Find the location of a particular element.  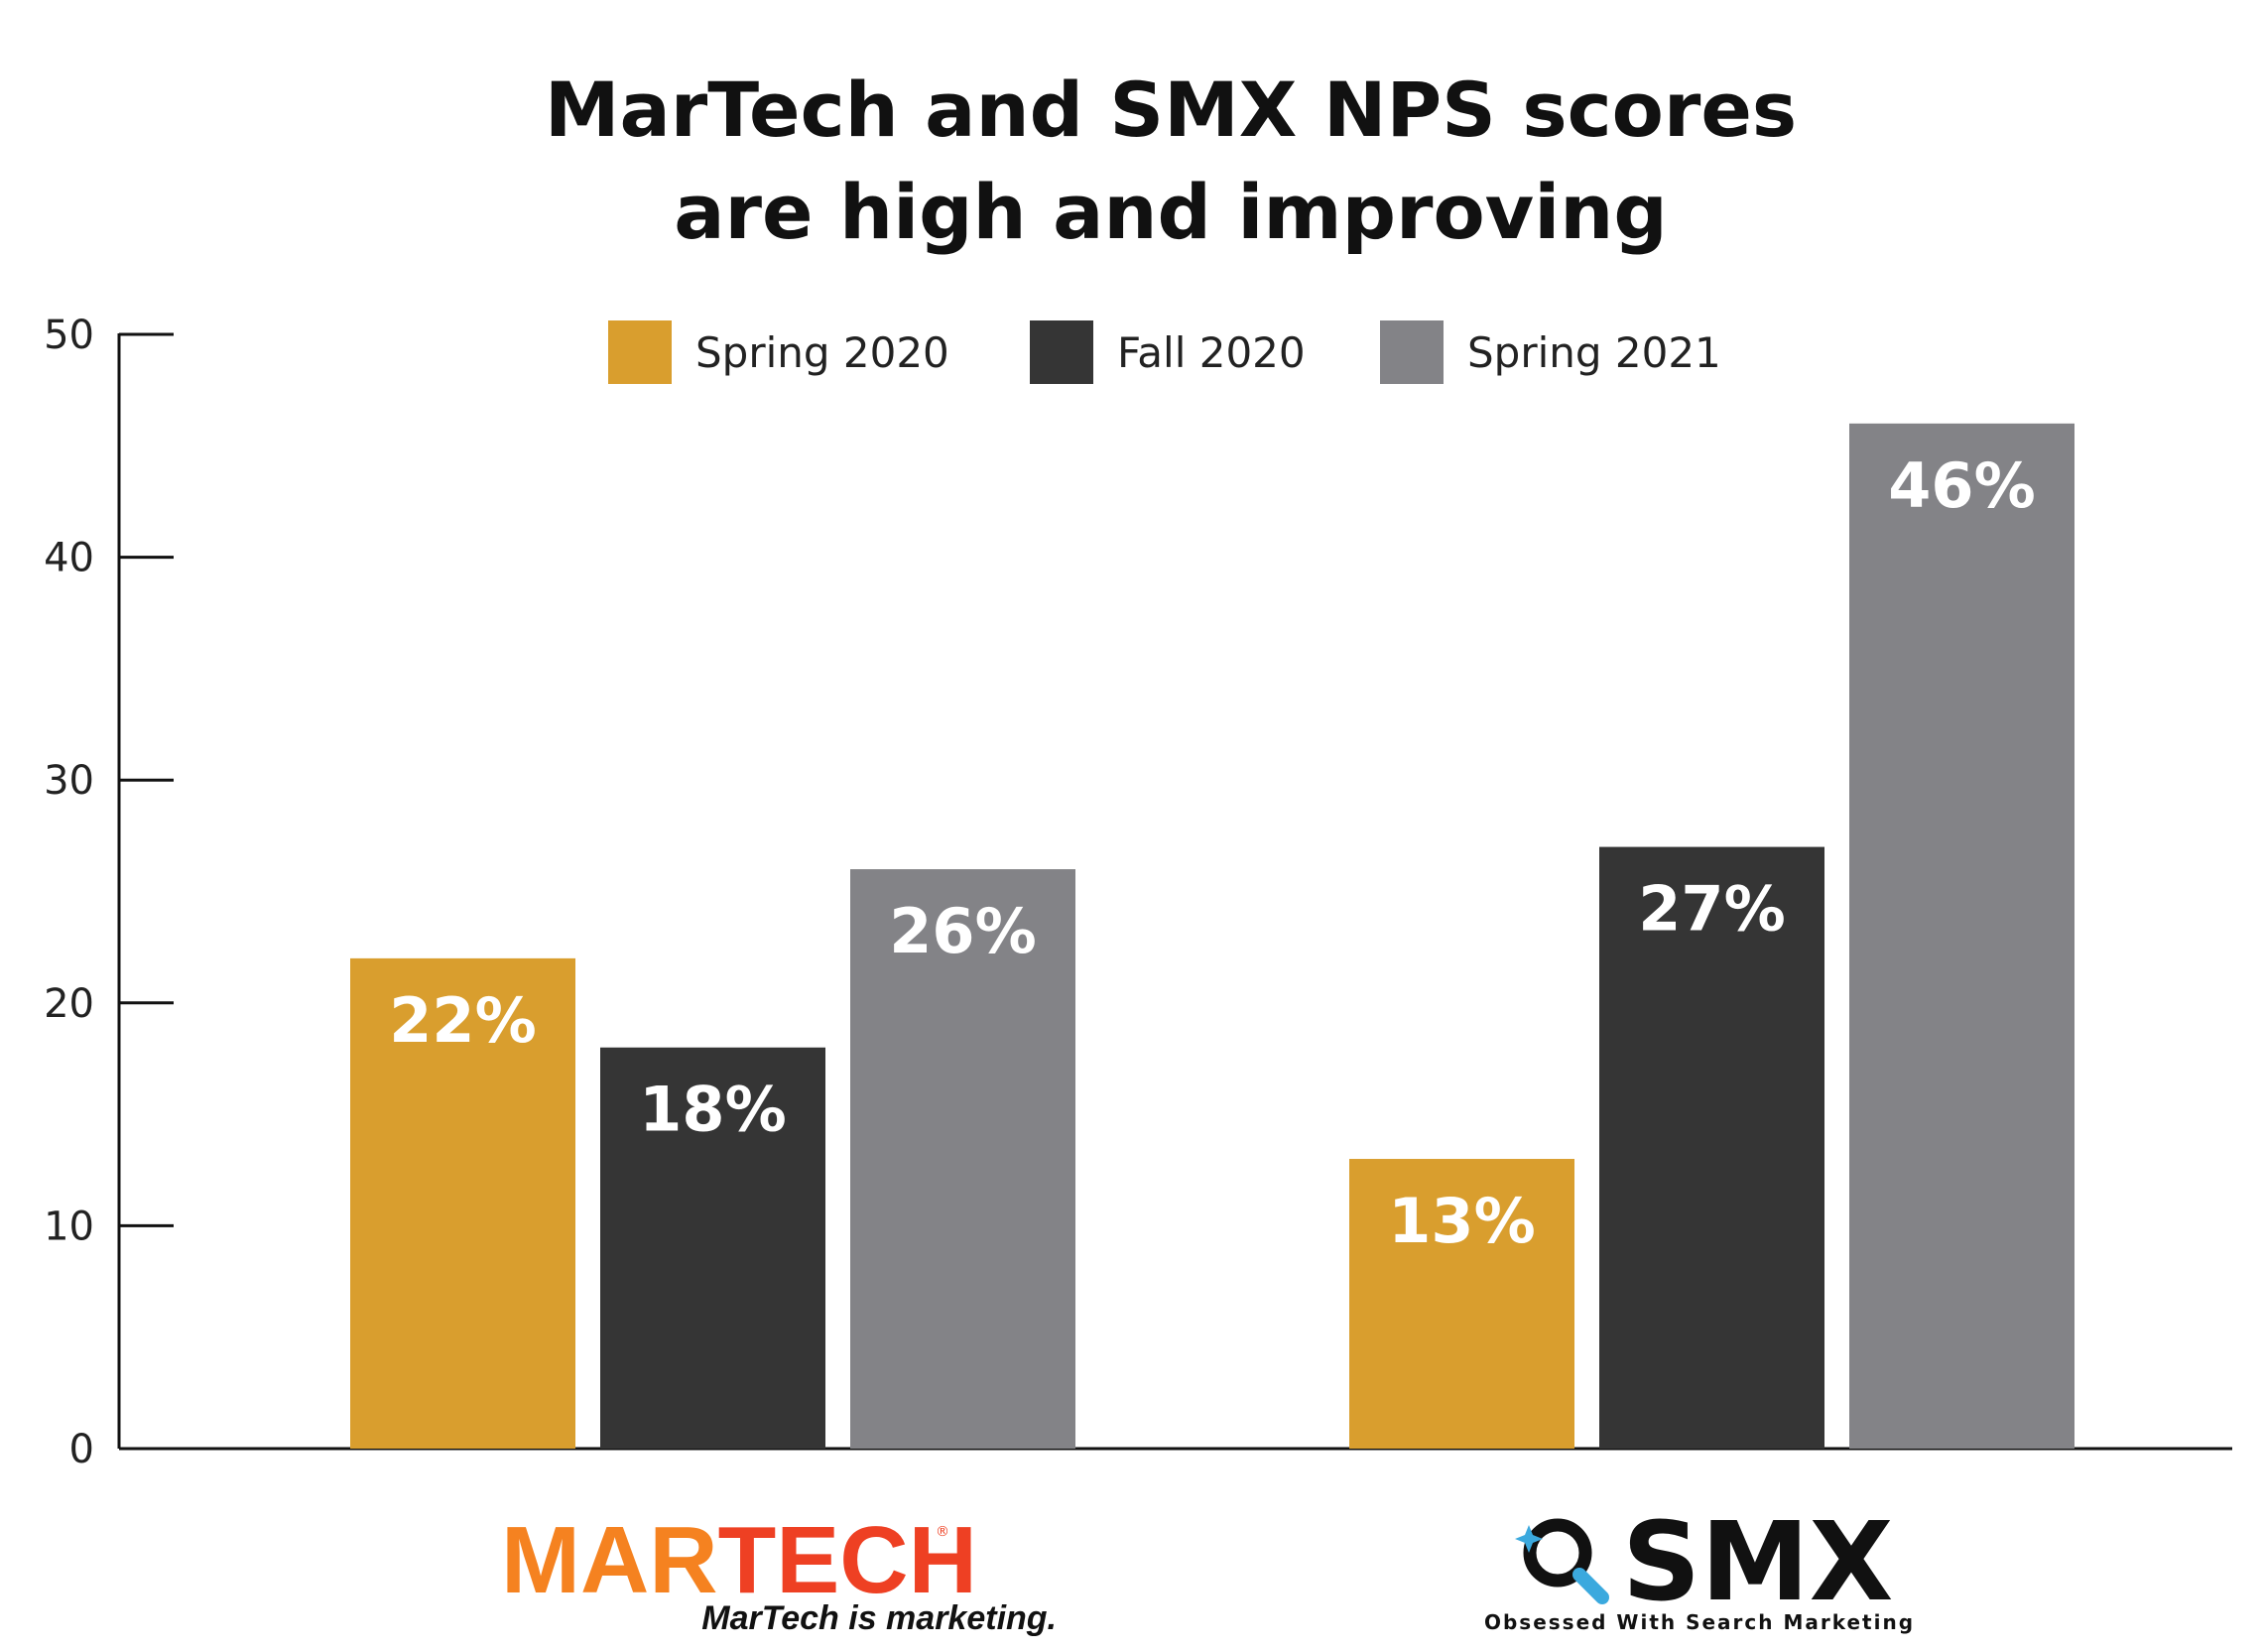

martech-logo-wordmark: MARTECH is located at coordinates (739, 1560).